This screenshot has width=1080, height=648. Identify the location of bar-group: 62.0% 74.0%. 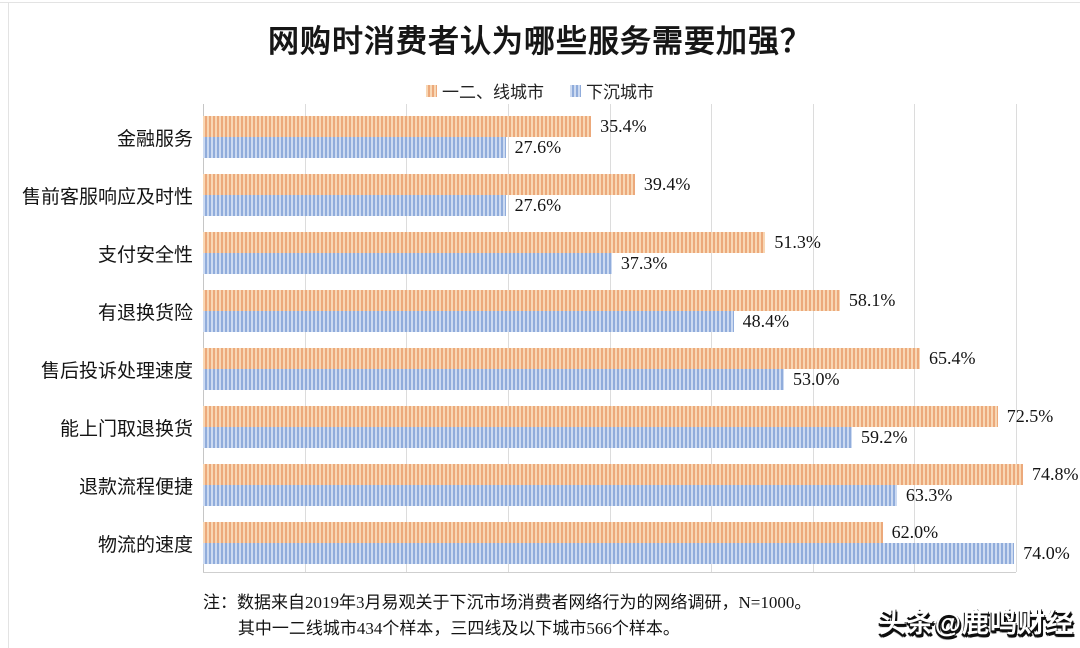
(641, 543).